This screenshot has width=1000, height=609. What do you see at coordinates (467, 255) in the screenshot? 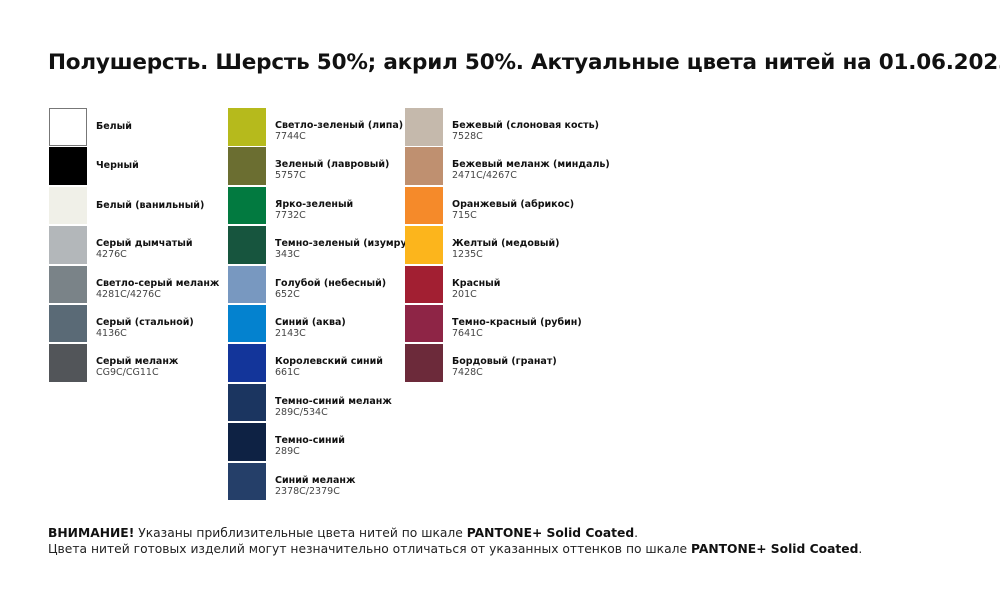
I see `pantone-code: 1235C` at bounding box center [467, 255].